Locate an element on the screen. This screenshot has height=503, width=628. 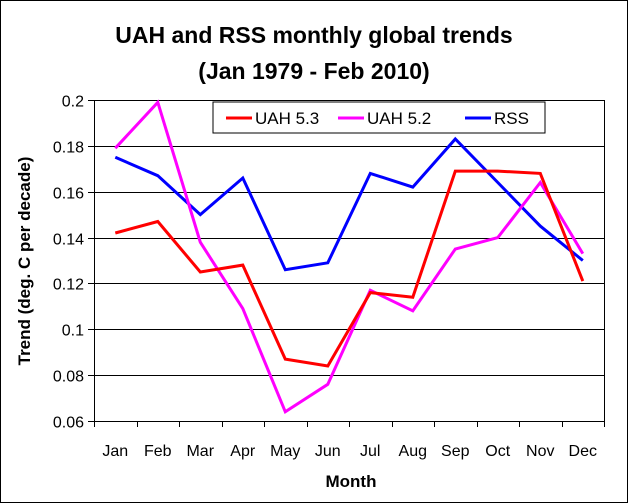
x-tick-label: Mar is located at coordinates (200, 451).